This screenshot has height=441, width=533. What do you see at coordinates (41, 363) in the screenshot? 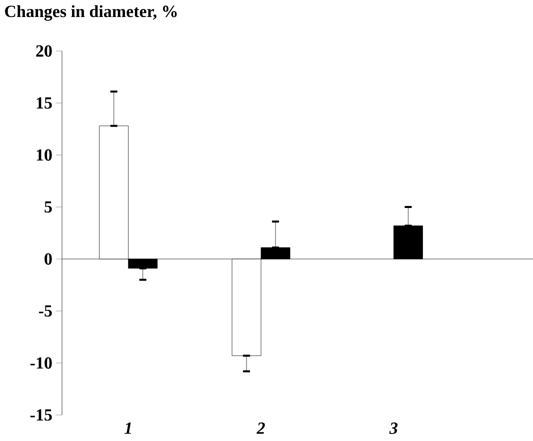
I see `y-tick-label: -10` at bounding box center [41, 363].